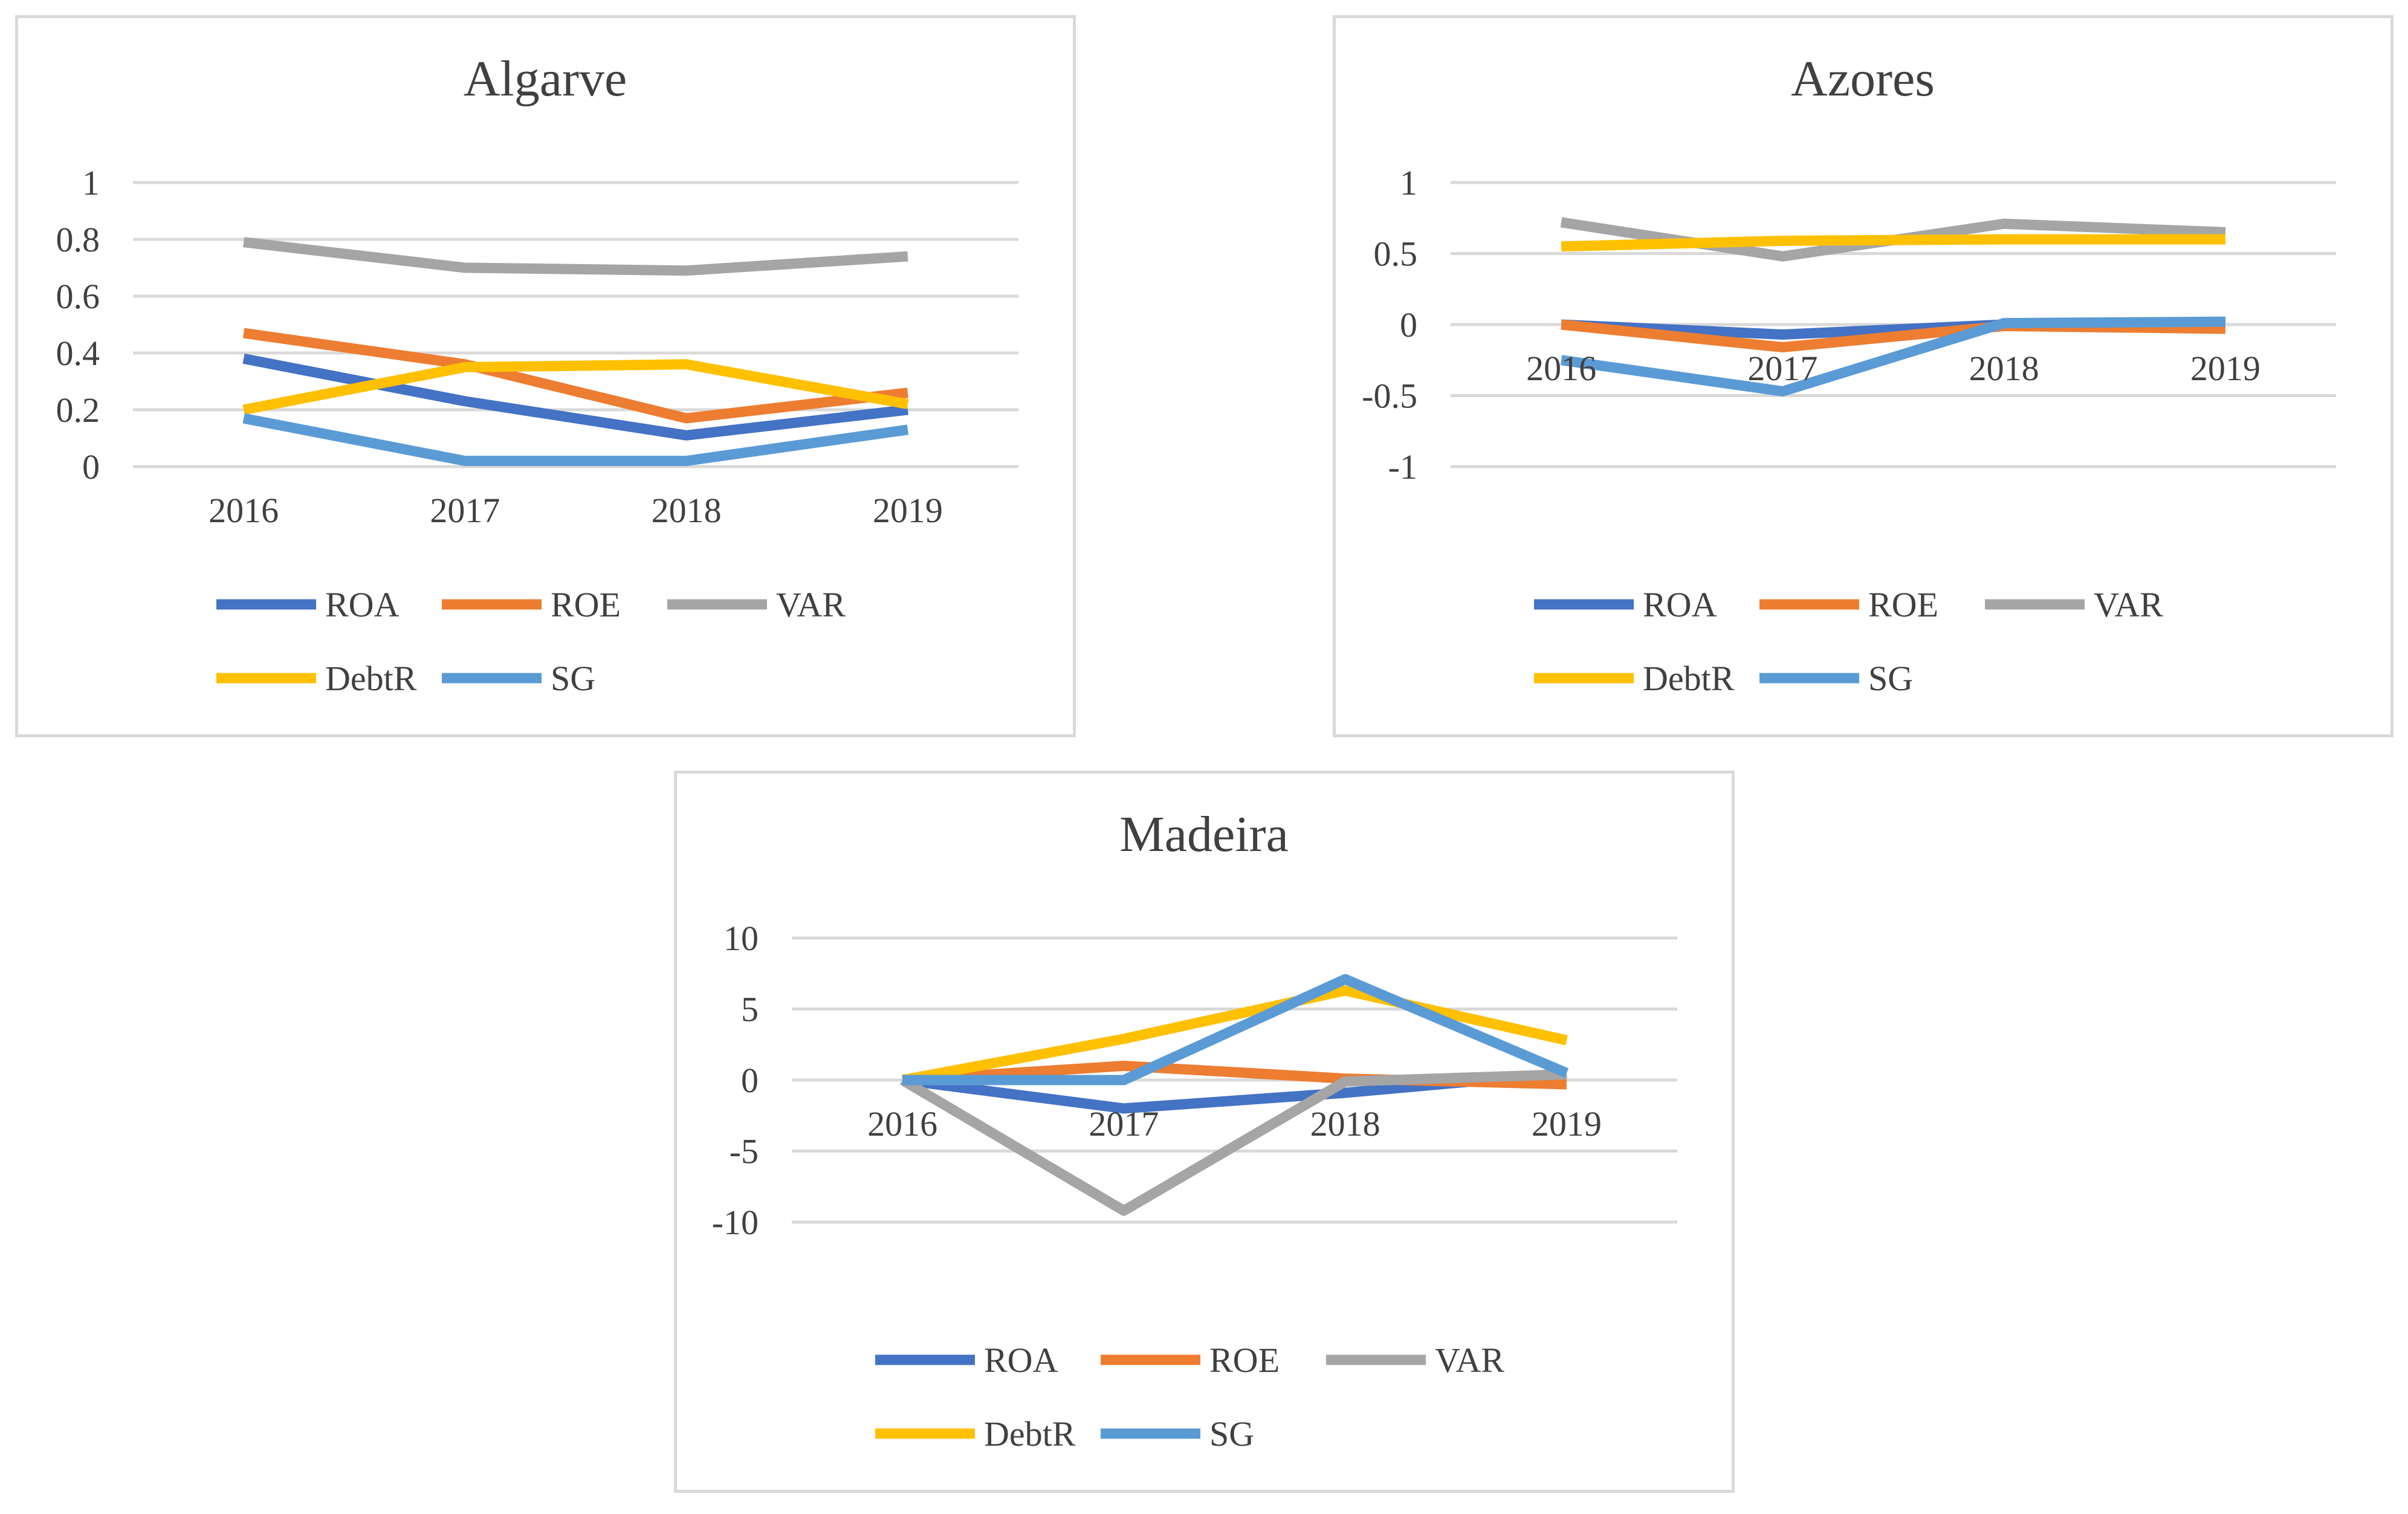 This screenshot has width=2408, height=1514. Describe the element at coordinates (545, 79) in the screenshot. I see `chart-title: Algarve` at that location.